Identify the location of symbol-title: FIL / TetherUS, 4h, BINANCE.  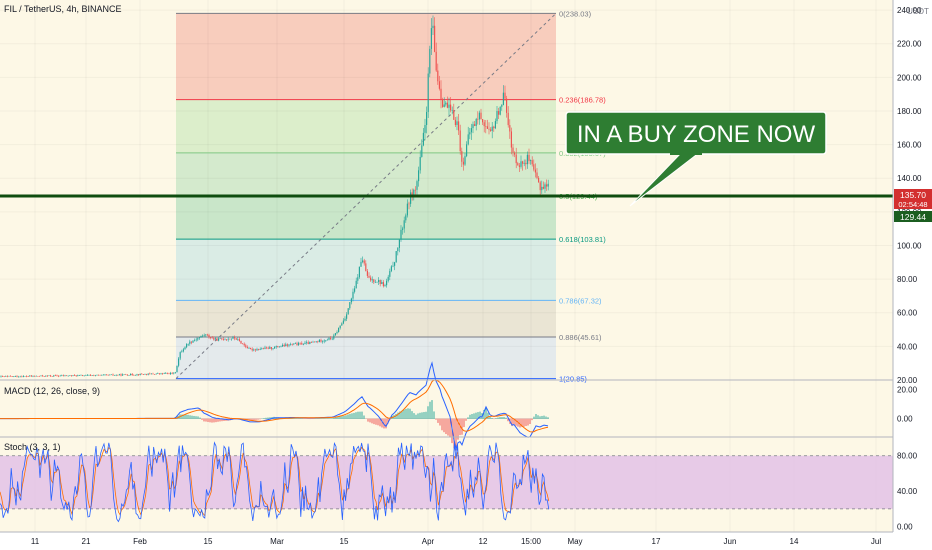
(63, 9).